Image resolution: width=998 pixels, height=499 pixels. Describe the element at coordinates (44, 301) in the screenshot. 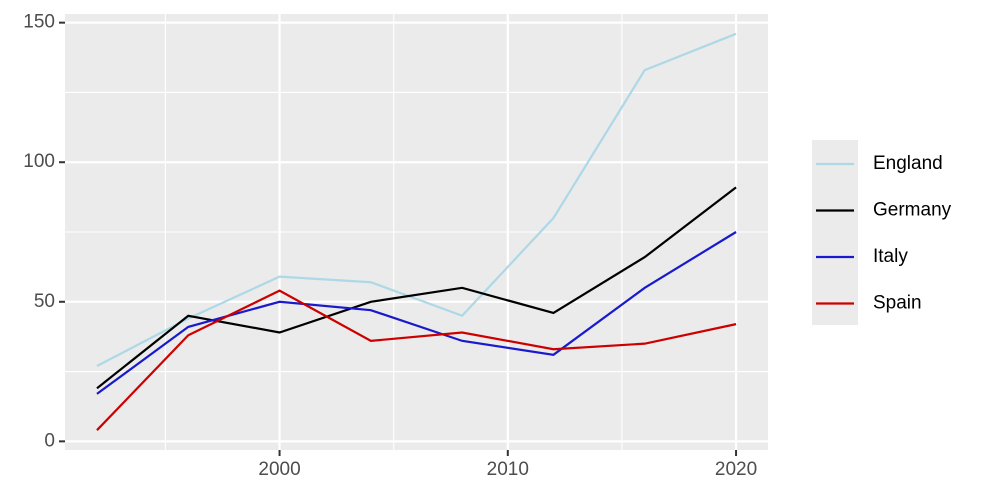

I see `y-tick-label: 50` at that location.